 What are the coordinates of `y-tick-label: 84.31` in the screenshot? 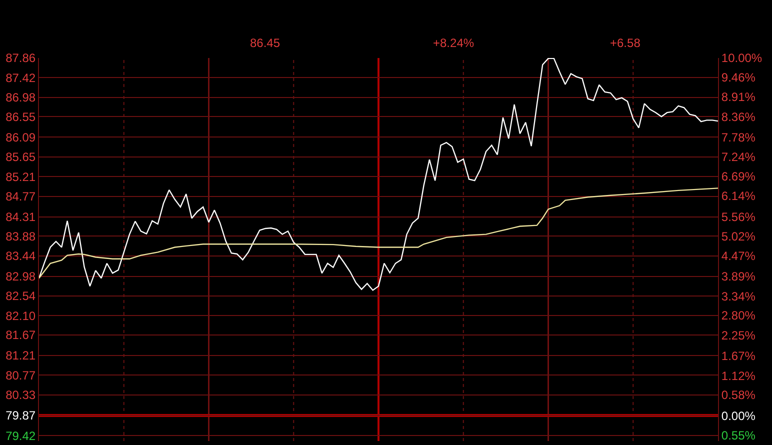 It's located at (21, 217).